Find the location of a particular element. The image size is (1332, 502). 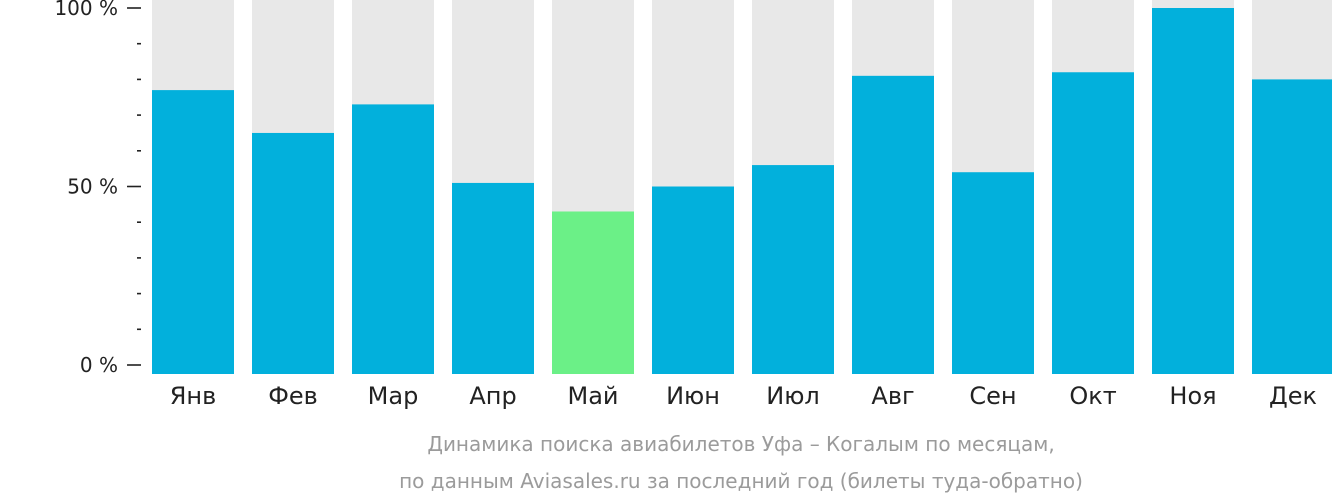

y-tick-label-50: 50 % is located at coordinates (92, 187).